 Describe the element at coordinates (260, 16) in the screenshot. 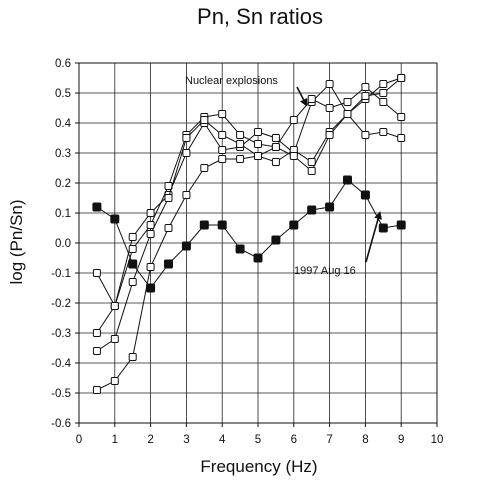

I see `chart-title: Pn, Sn ratios` at that location.